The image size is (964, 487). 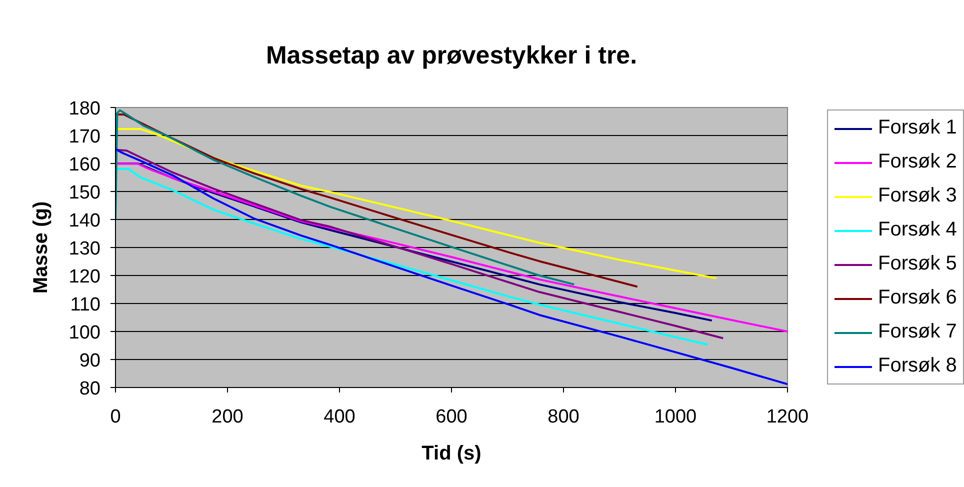 What do you see at coordinates (84, 193) in the screenshot?
I see `y-tick-label: 150` at bounding box center [84, 193].